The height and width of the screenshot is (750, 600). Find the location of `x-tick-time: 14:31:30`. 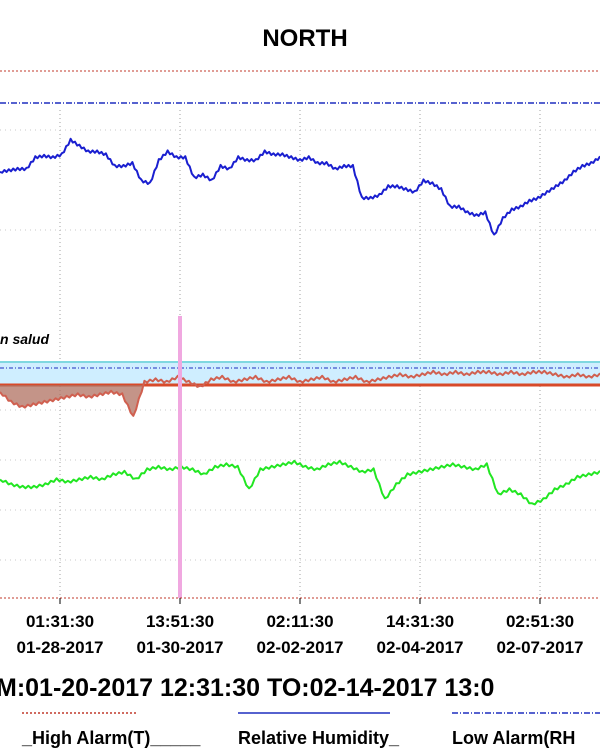

x-tick-time: 14:31:30 is located at coordinates (420, 621).